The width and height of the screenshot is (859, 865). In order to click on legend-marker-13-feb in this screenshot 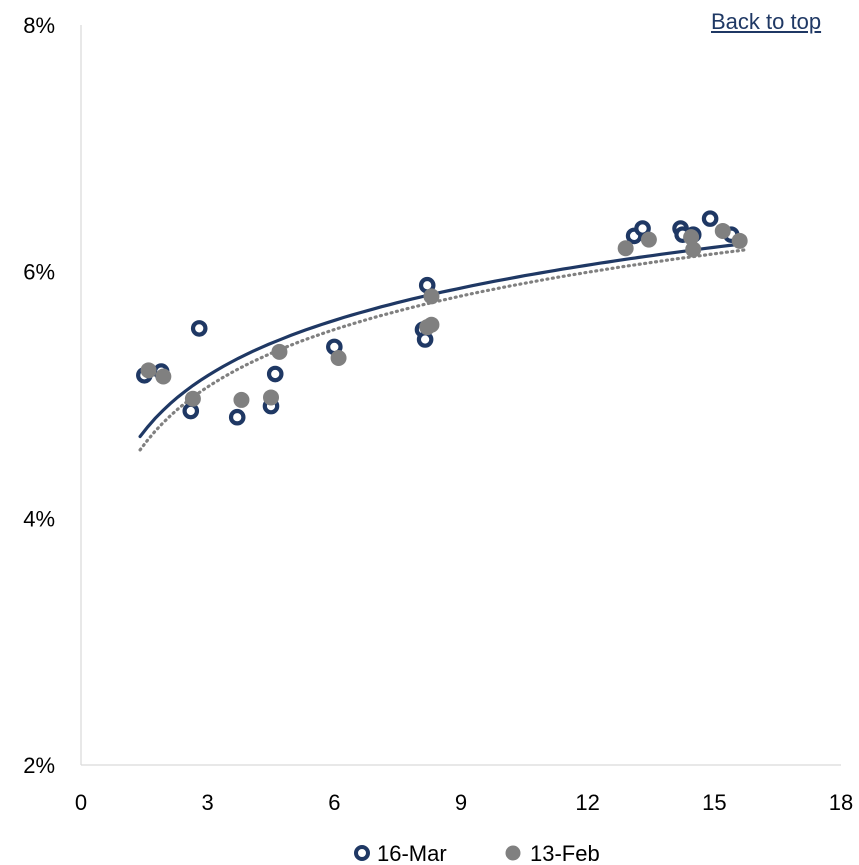, I will do `click(513, 853)`.